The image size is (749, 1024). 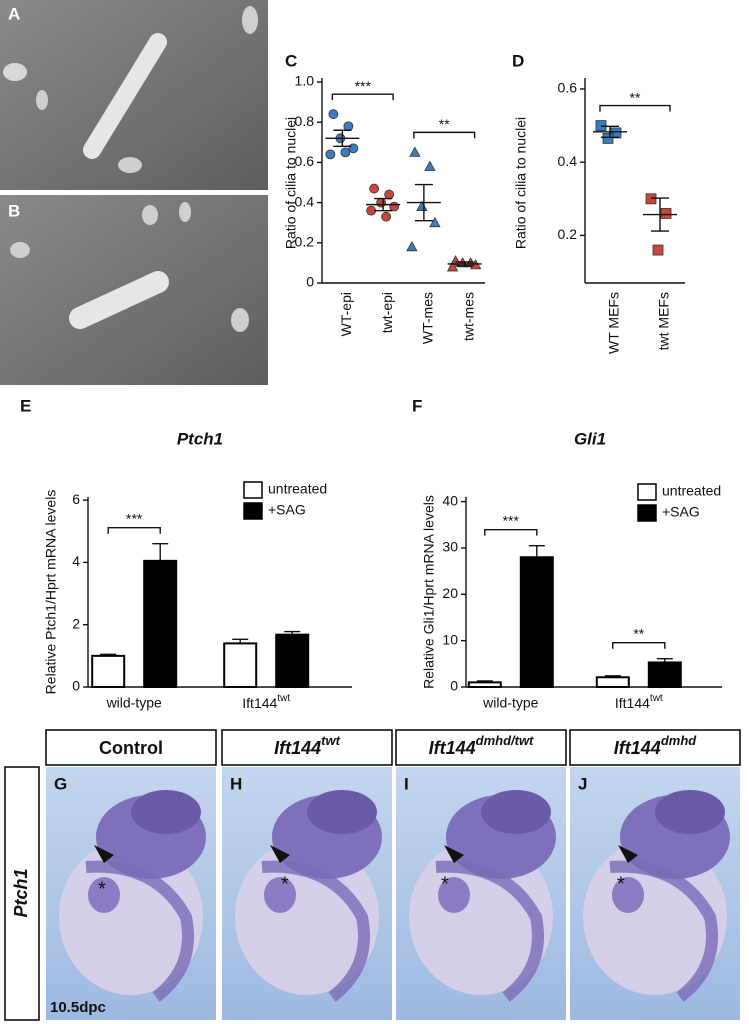 I want to click on y-axis-label: Relative Ptch1/Hprt mRNA levels, so click(x=51, y=592).